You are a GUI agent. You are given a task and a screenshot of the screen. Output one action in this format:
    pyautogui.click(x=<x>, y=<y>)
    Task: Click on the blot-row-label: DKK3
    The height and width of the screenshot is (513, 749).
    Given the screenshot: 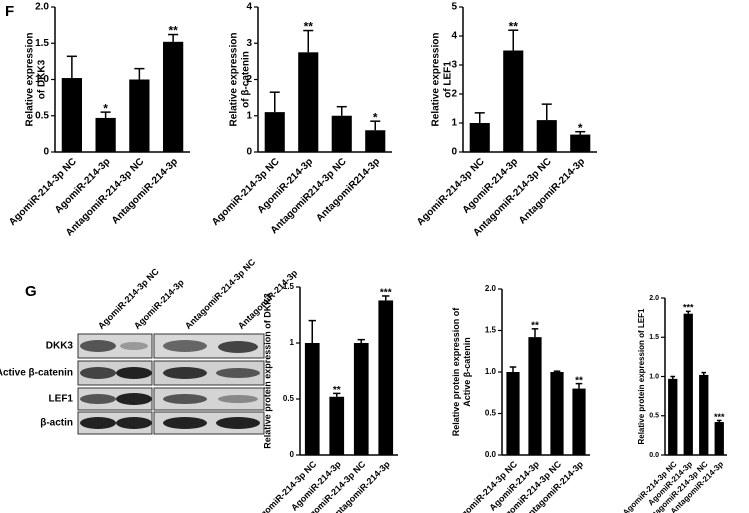 What is the action you would take?
    pyautogui.click(x=60, y=346)
    